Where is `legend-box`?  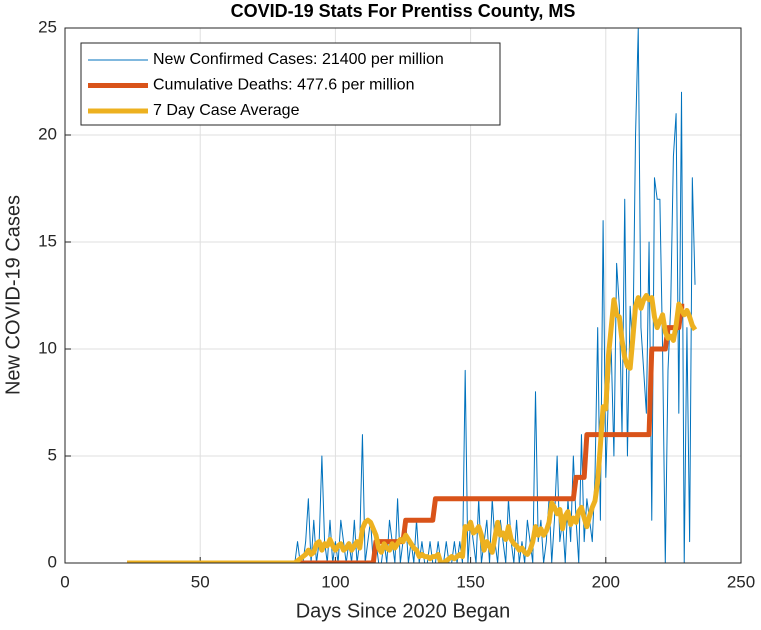 legend-box is located at coordinates (290, 84).